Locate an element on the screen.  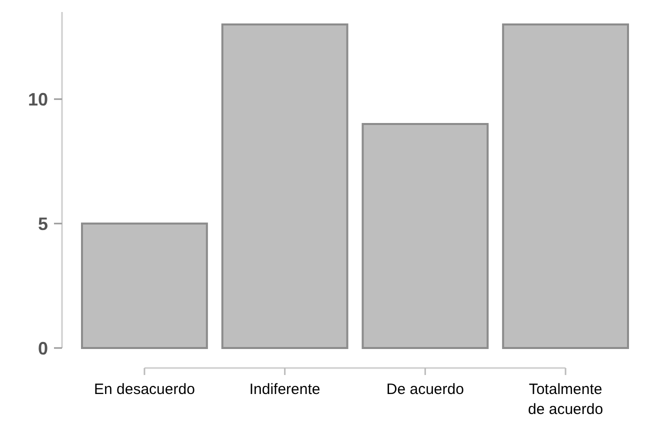
y-tick-label: 0 is located at coordinates (43, 348).